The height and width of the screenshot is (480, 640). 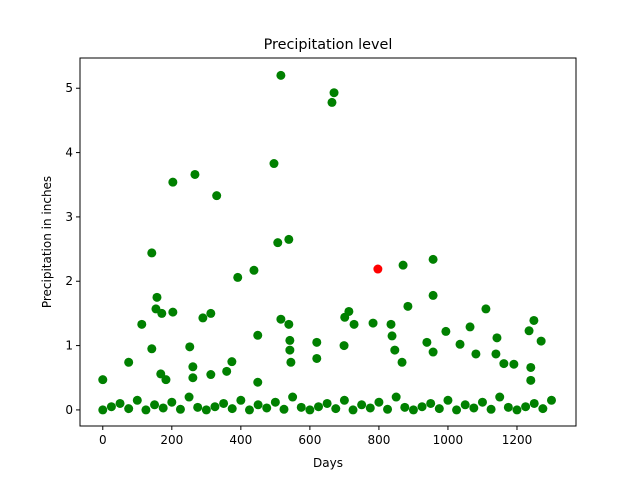 I want to click on x-tick-label: 200, so click(x=171, y=440).